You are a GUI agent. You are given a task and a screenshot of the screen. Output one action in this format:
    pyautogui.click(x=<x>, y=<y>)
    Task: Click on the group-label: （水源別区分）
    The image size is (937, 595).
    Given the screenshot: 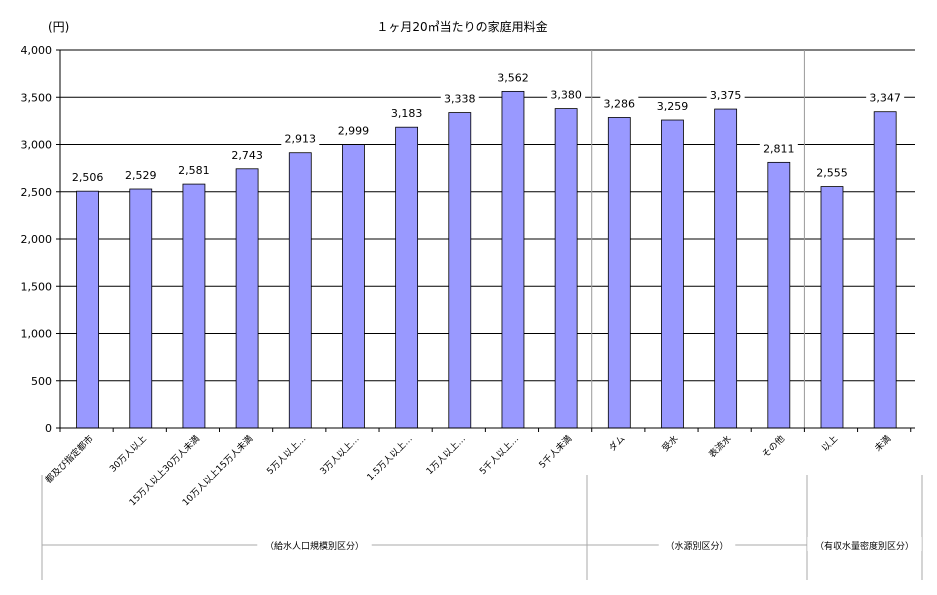 What is the action you would take?
    pyautogui.click(x=696, y=546)
    